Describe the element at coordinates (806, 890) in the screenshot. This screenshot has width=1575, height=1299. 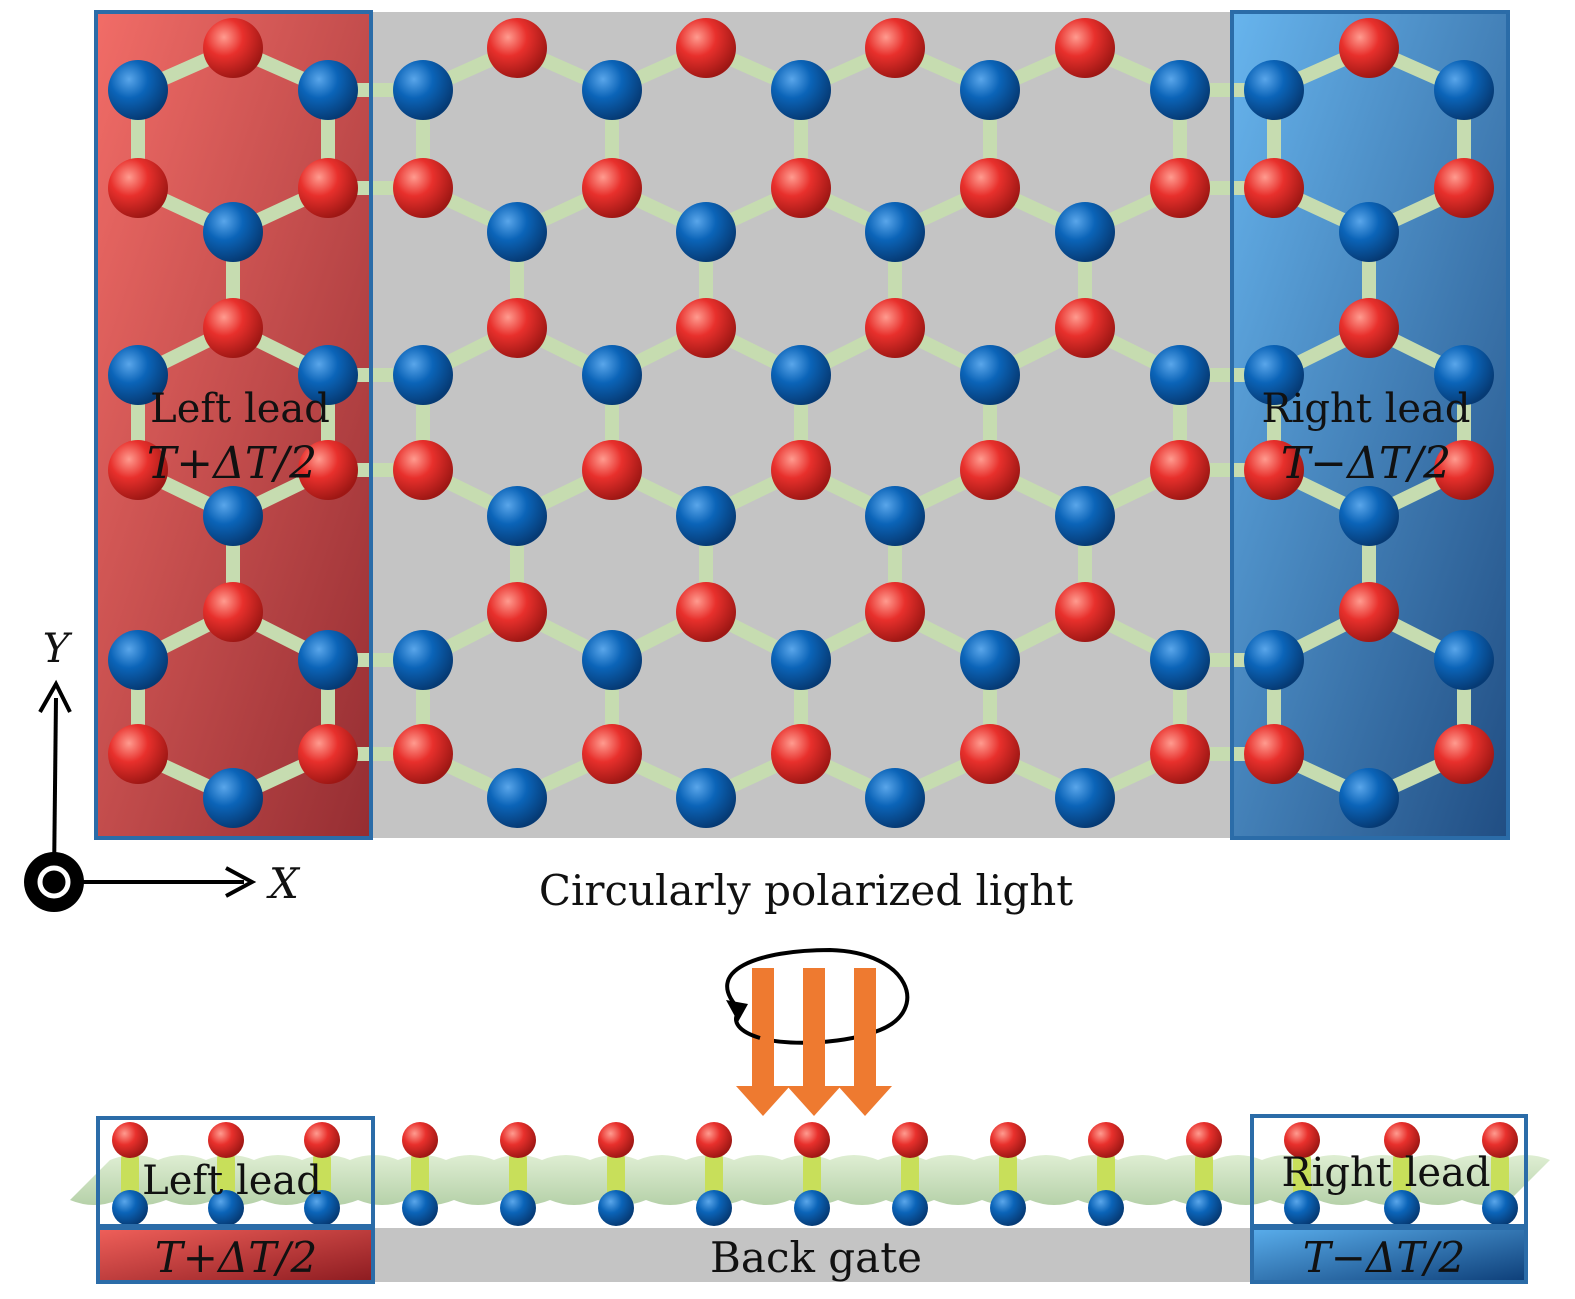
I see `light-label: Circularly polarized light` at that location.